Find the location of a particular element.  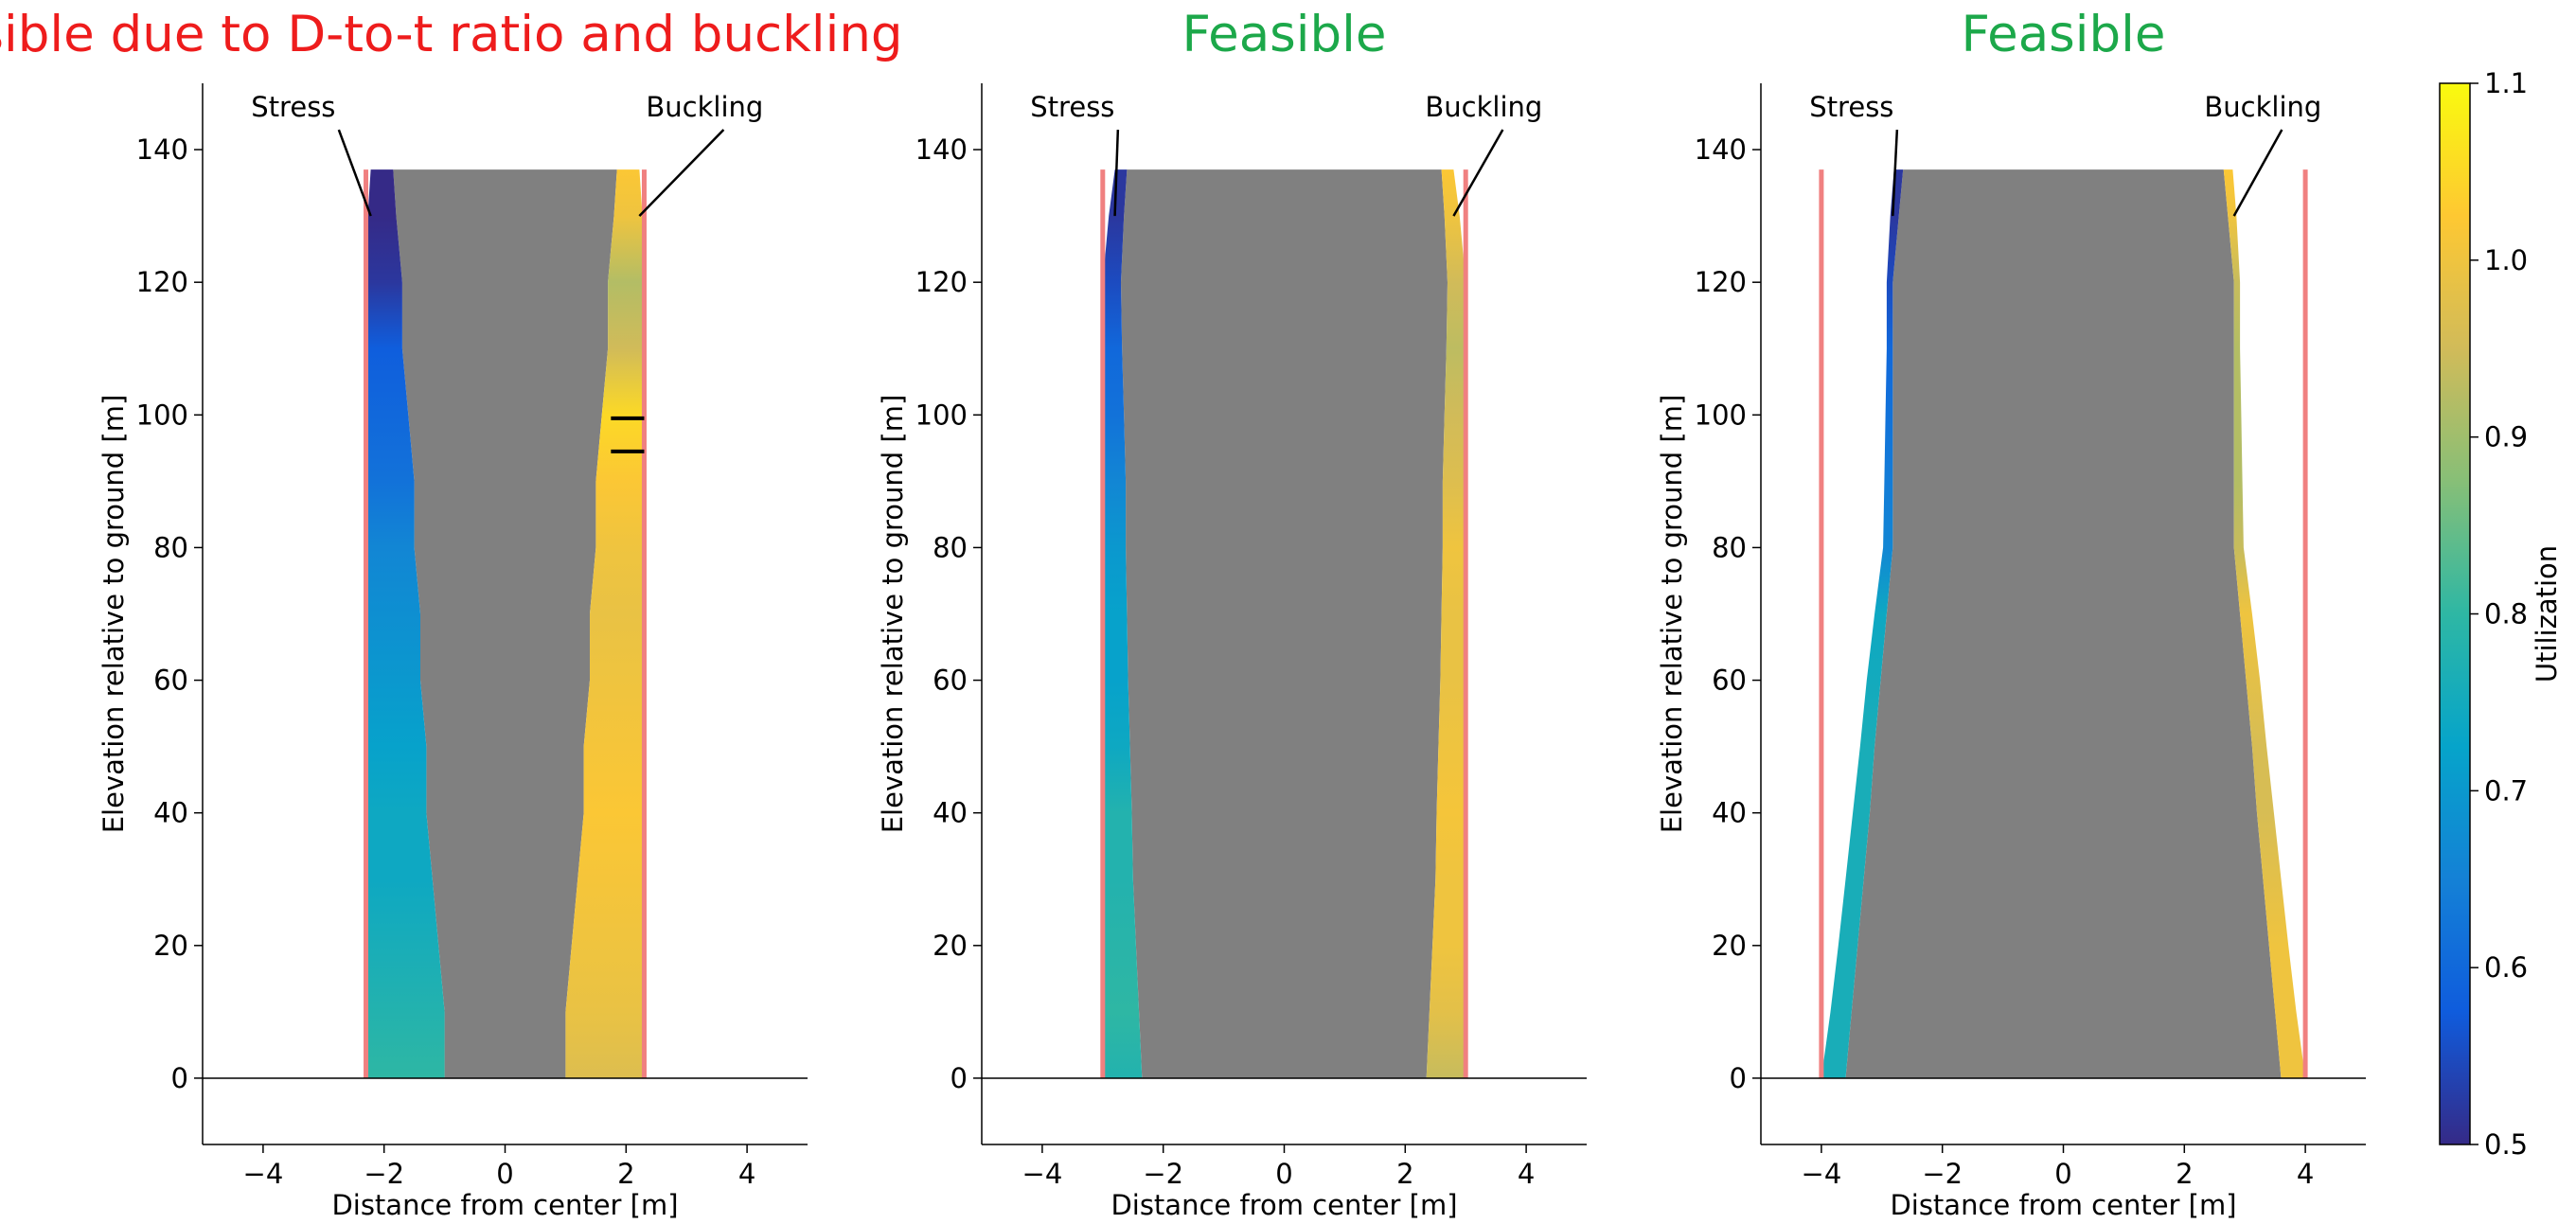

colorbar-label: Utilization is located at coordinates (2547, 614).